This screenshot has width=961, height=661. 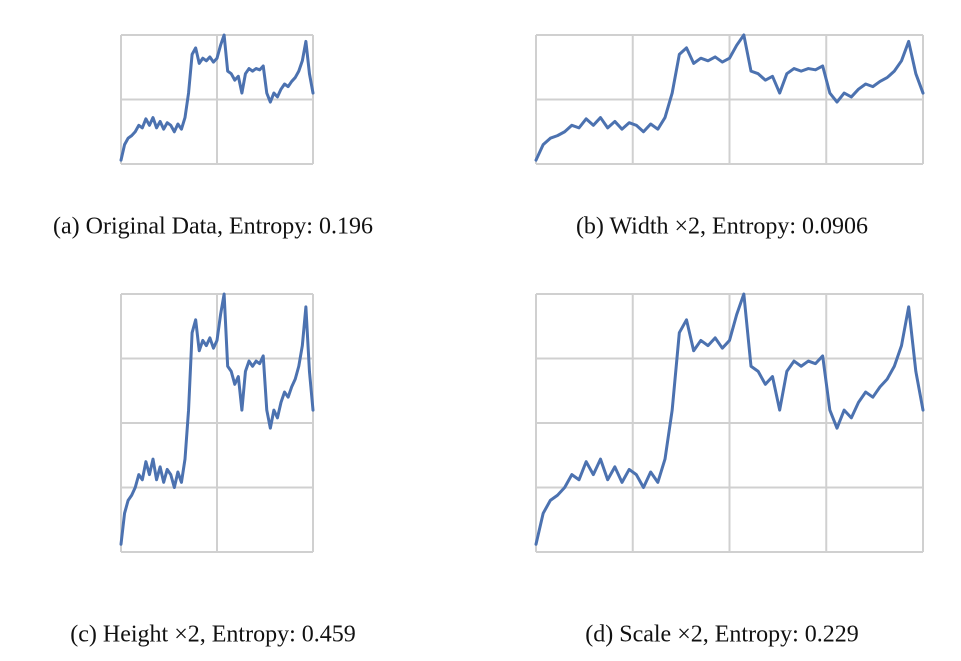 What do you see at coordinates (722, 227) in the screenshot?
I see `caption: (b) Width ×2, Entropy: 0.0906` at bounding box center [722, 227].